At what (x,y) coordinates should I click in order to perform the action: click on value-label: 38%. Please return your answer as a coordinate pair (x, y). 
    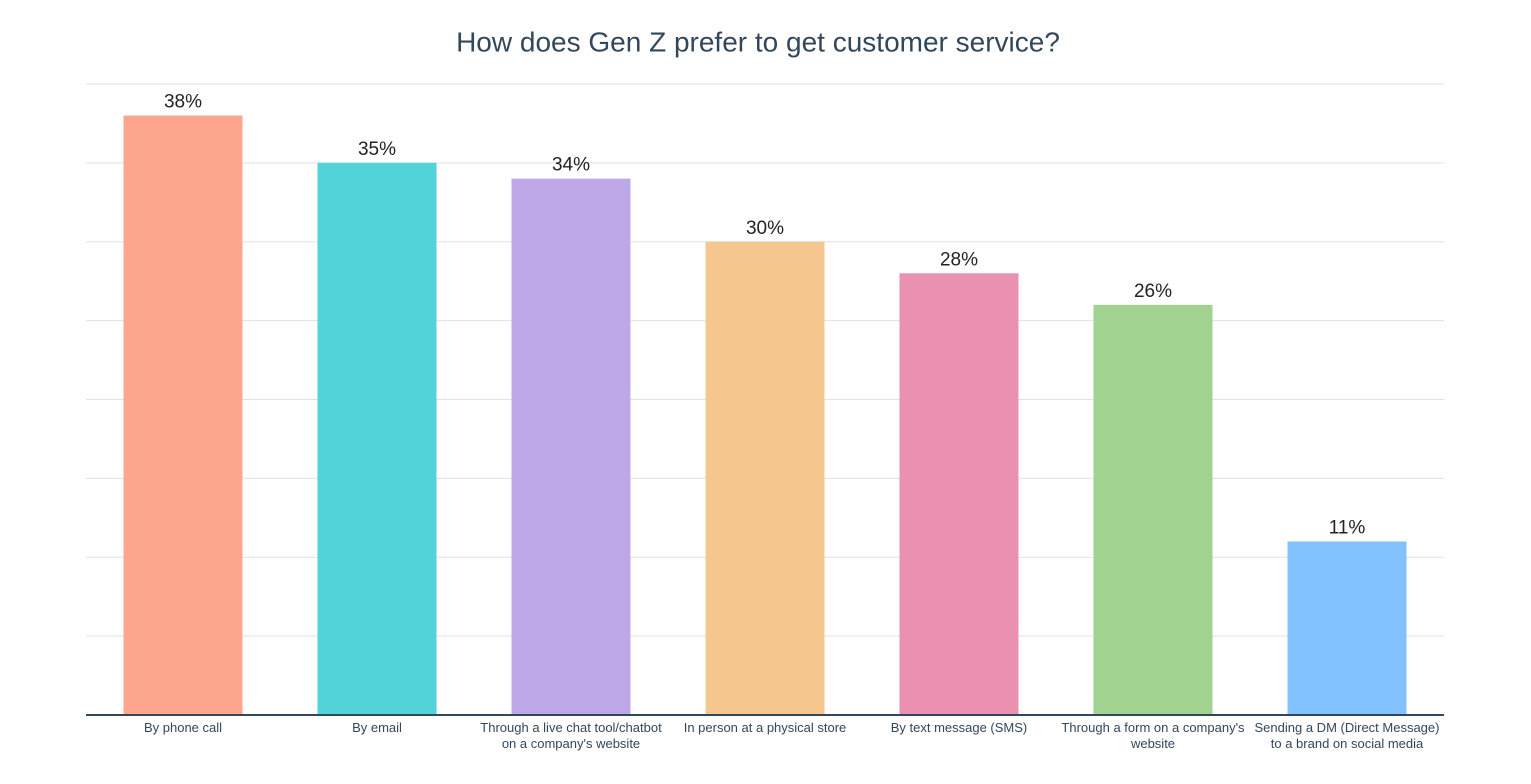
    Looking at the image, I should click on (183, 102).